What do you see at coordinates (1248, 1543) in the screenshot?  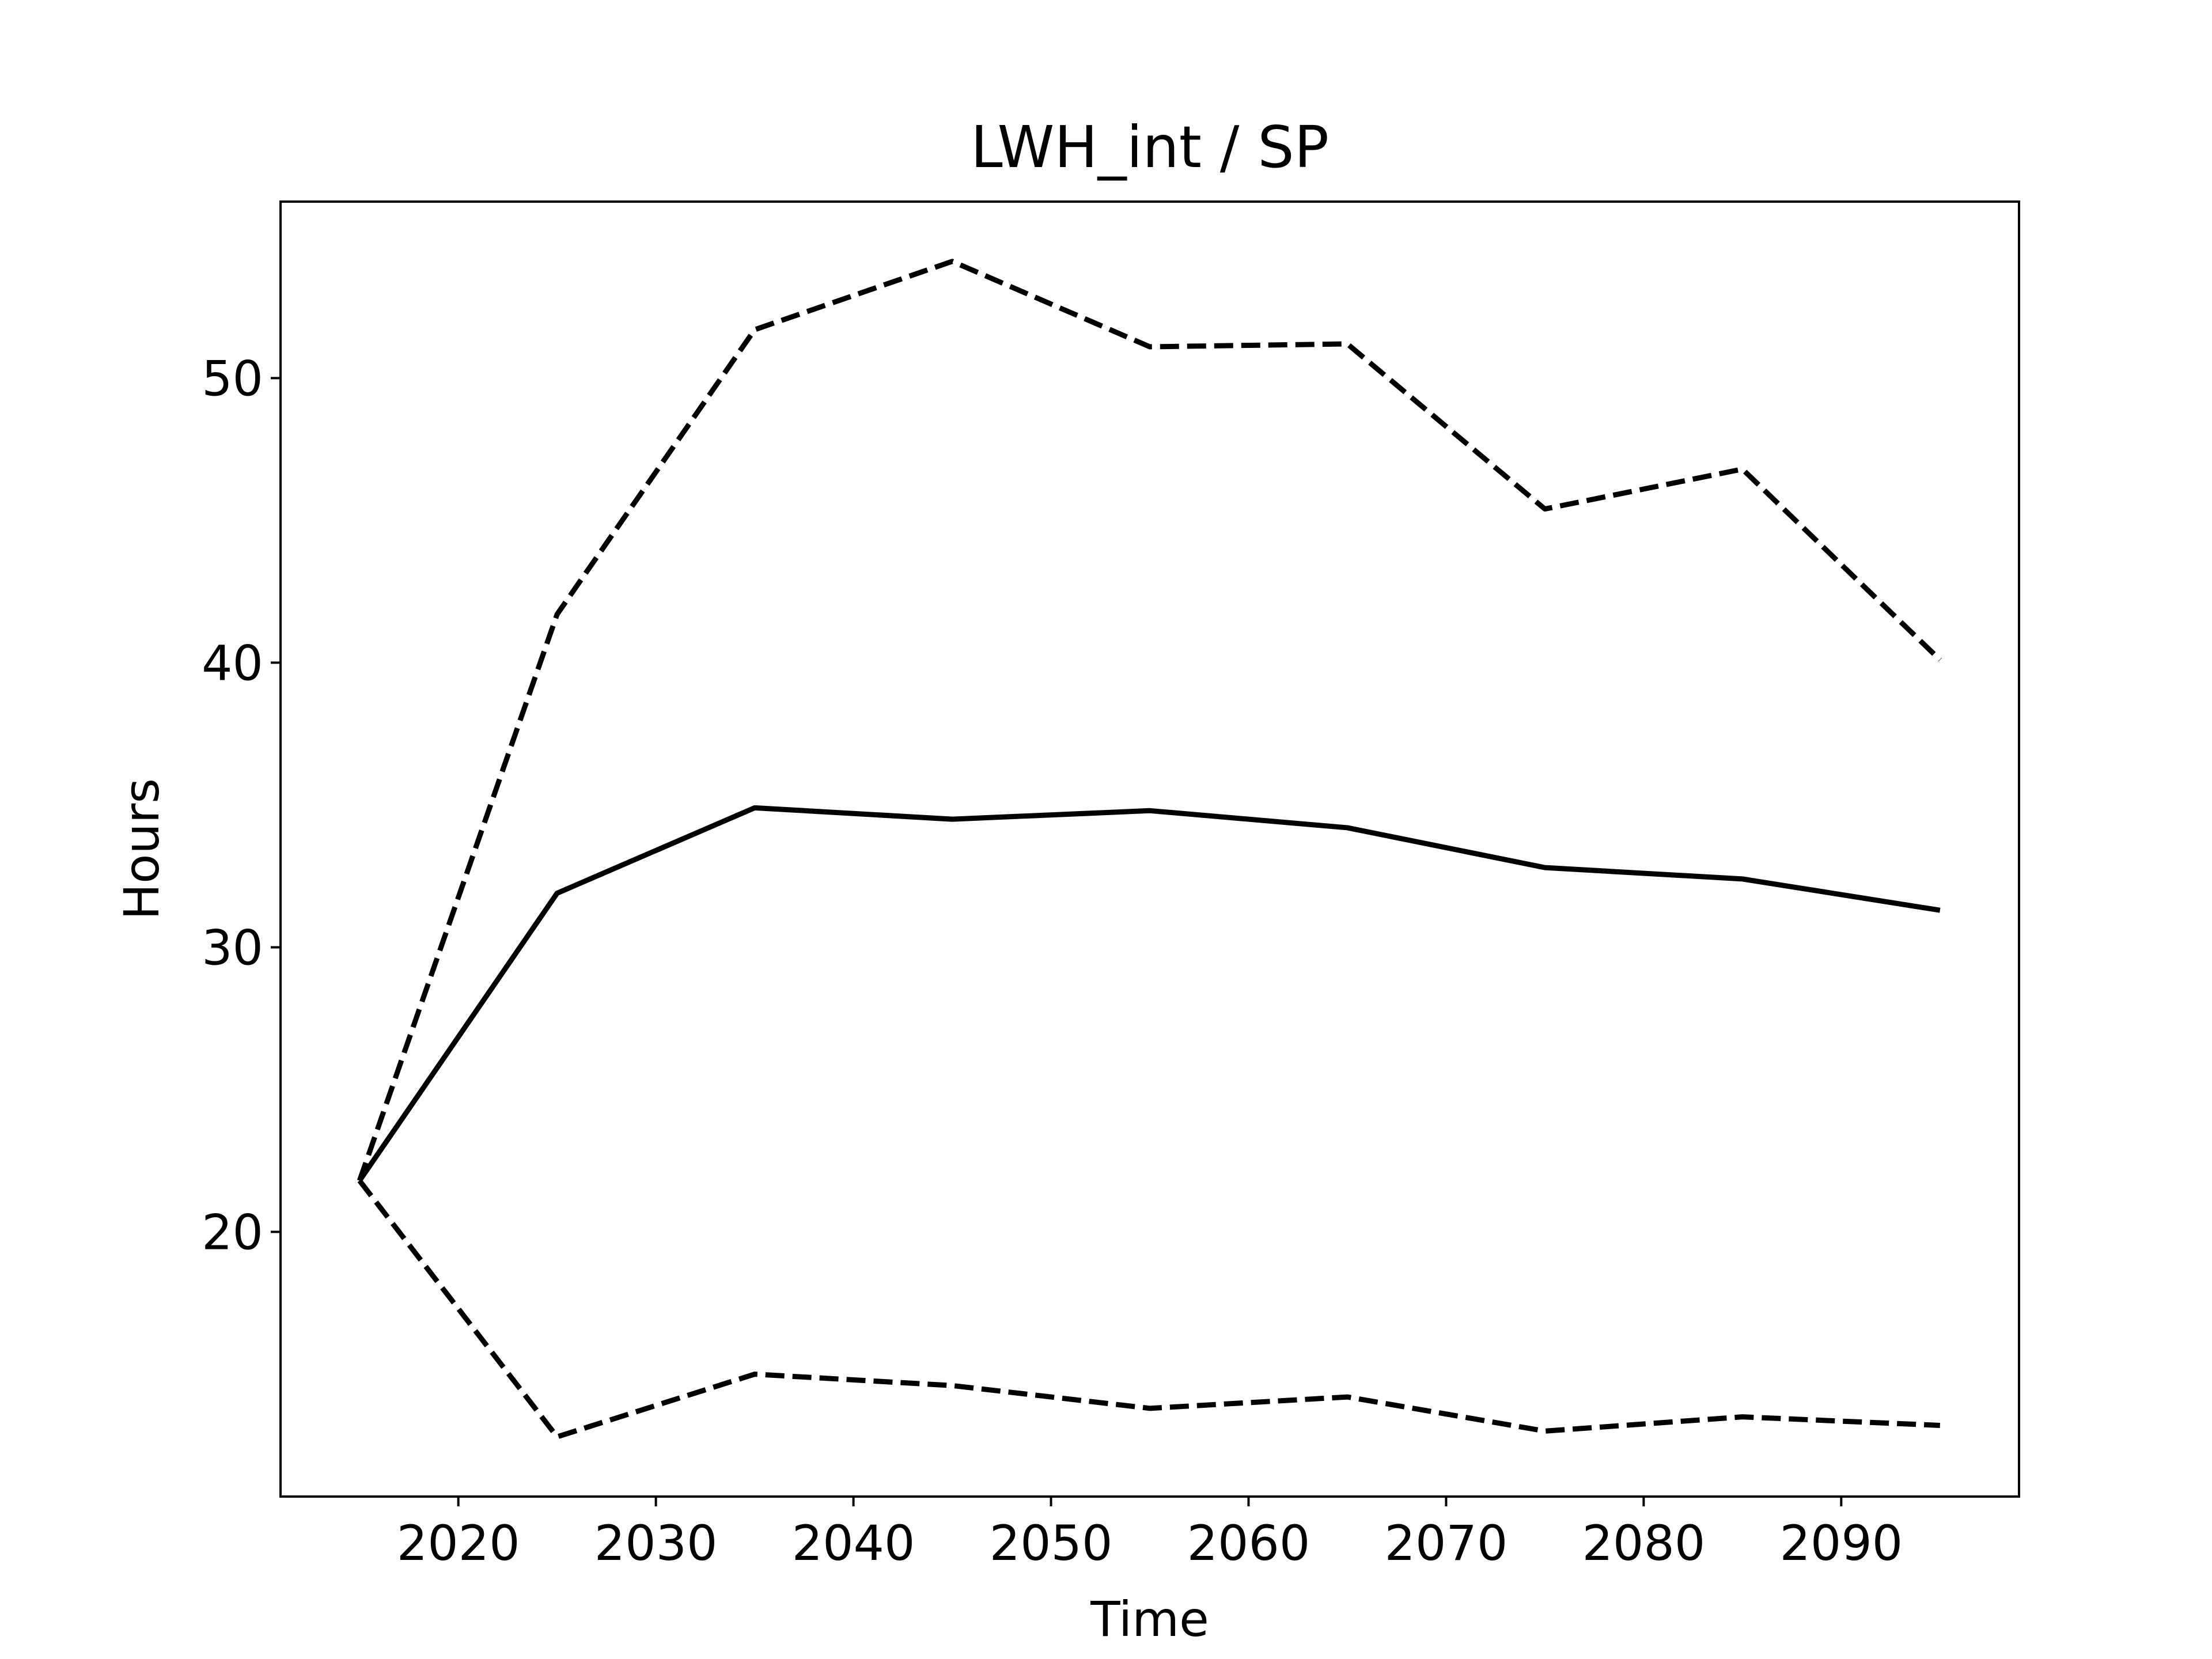 I see `x-tick-label: 2060` at bounding box center [1248, 1543].